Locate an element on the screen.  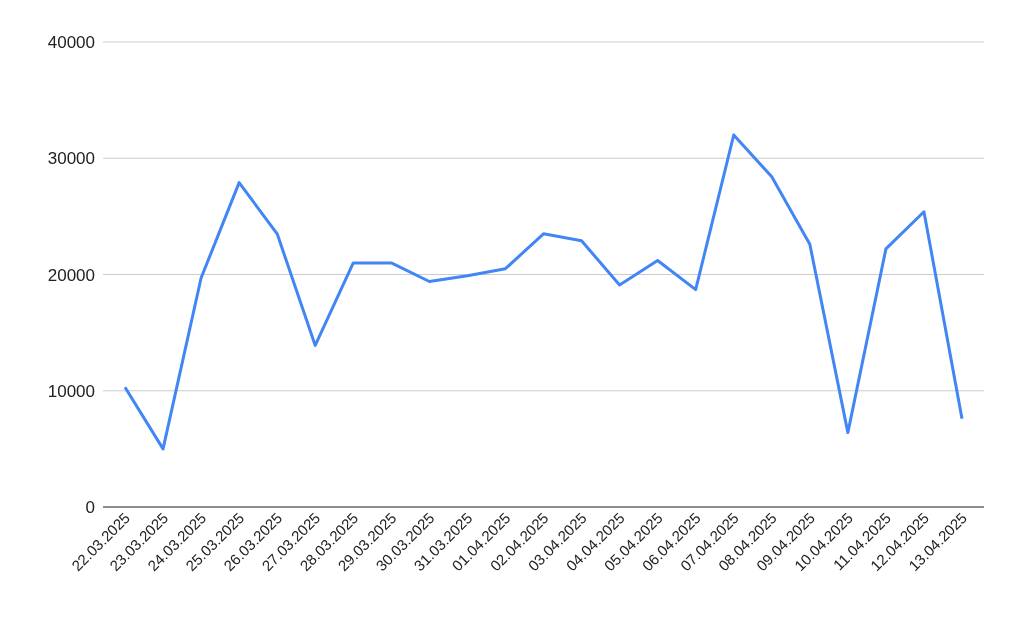
y-tick-label: 0 is located at coordinates (90, 508).